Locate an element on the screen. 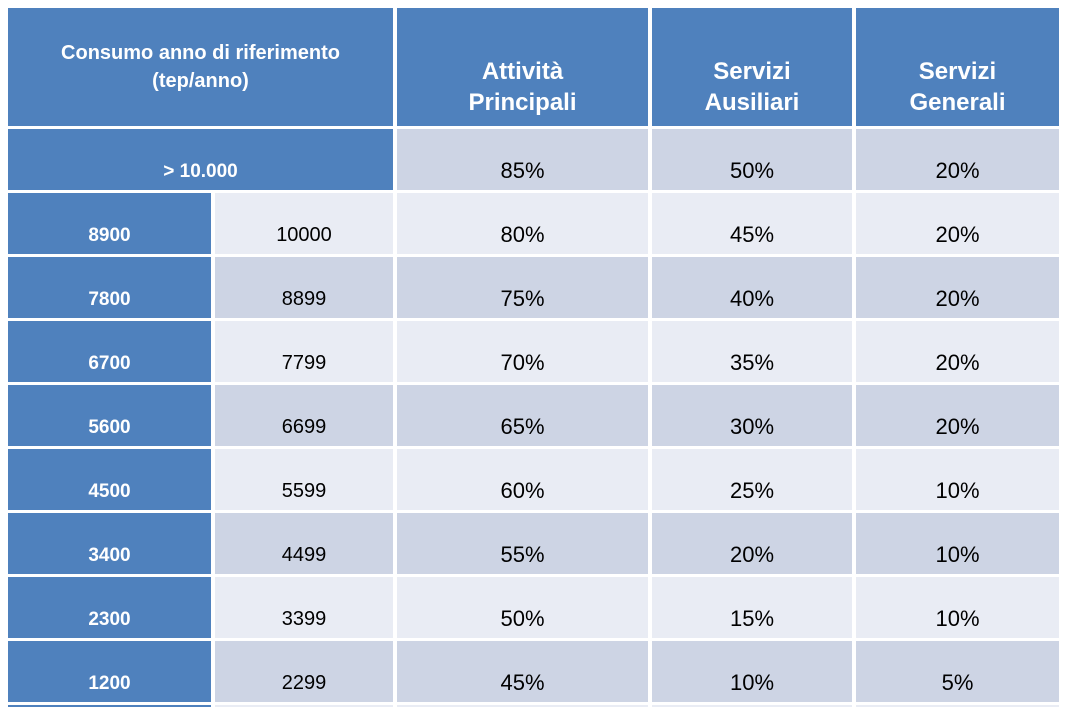 Image resolution: width=1088 pixels, height=707 pixels. attivita-pct-cell: 55% is located at coordinates (522, 543).